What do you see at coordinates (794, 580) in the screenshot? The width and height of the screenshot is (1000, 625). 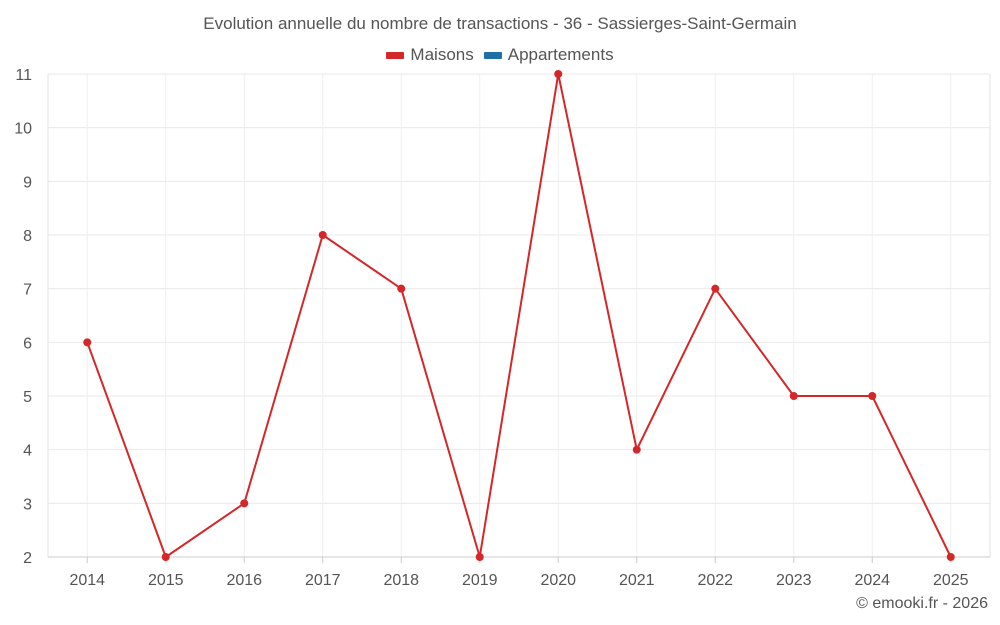 I see `x-tick-label: 2023` at bounding box center [794, 580].